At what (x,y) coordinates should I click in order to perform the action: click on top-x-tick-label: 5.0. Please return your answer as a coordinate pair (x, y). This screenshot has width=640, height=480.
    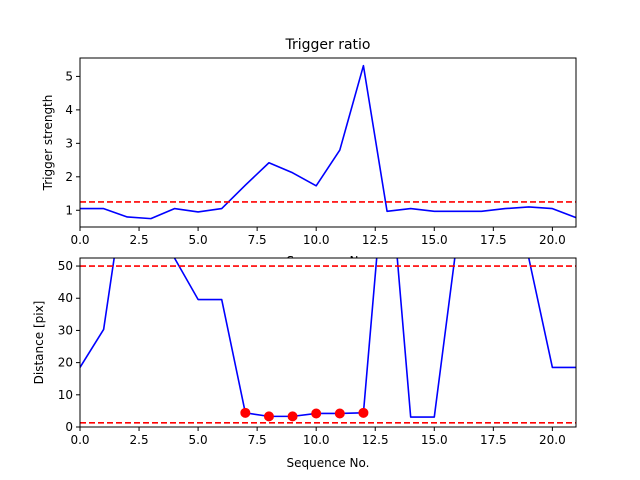
    Looking at the image, I should click on (198, 240).